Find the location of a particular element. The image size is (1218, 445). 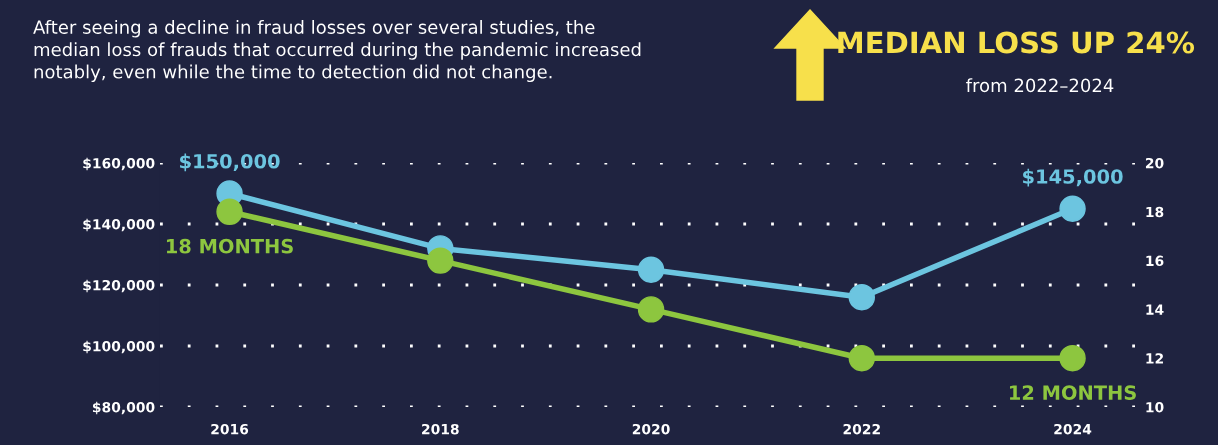

x-tick-label: 2018 is located at coordinates (440, 429).